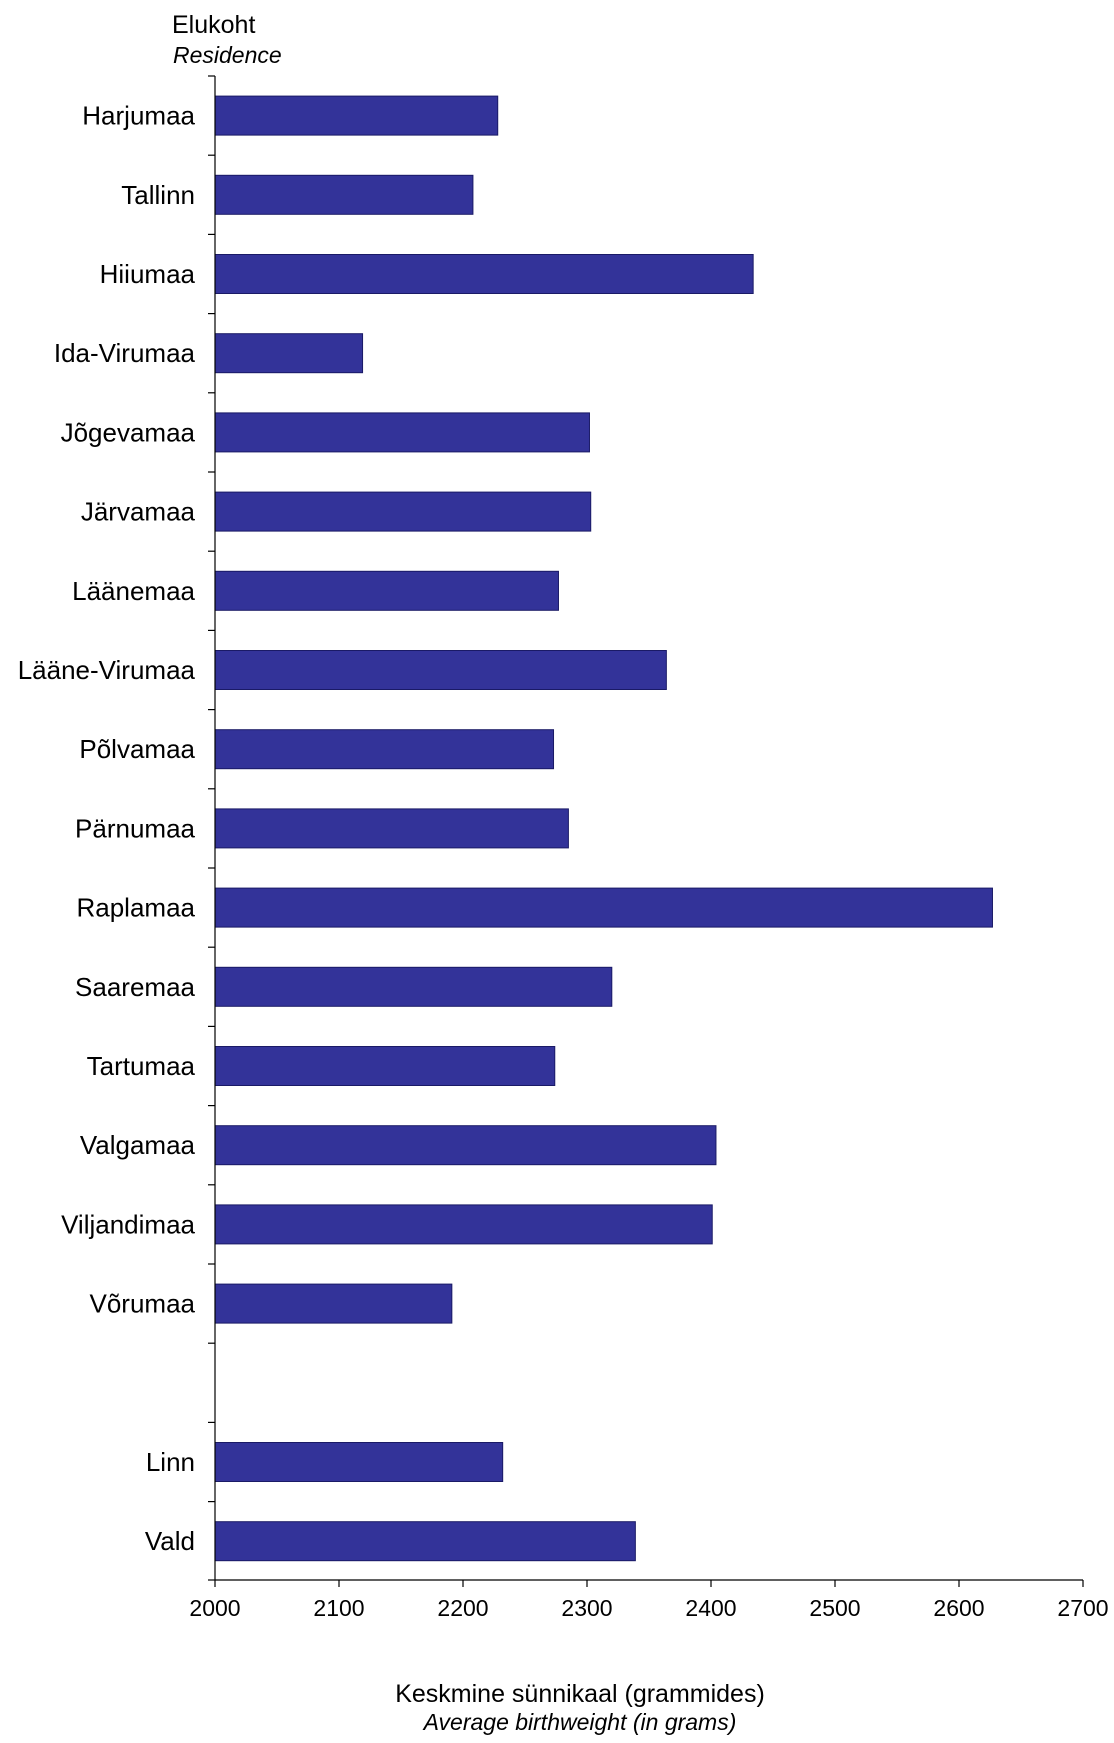 This screenshot has height=1743, width=1114. I want to click on category-label-hiiumaa: Hiiumaa, so click(148, 274).